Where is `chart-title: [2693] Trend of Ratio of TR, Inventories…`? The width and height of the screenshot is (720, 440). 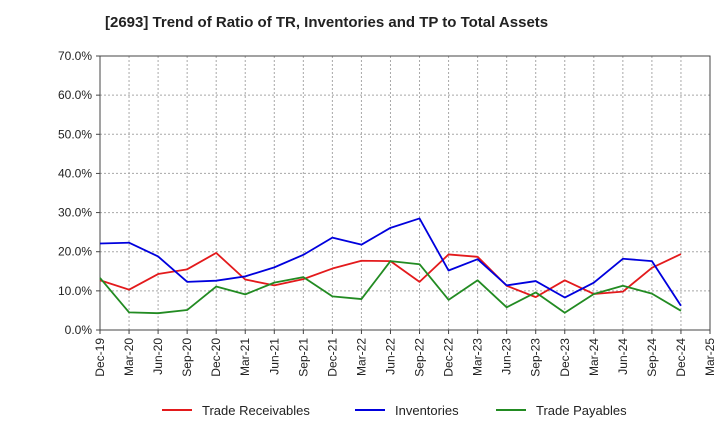 chart-title: [2693] Trend of Ratio of TR, Inventories… is located at coordinates (327, 22).